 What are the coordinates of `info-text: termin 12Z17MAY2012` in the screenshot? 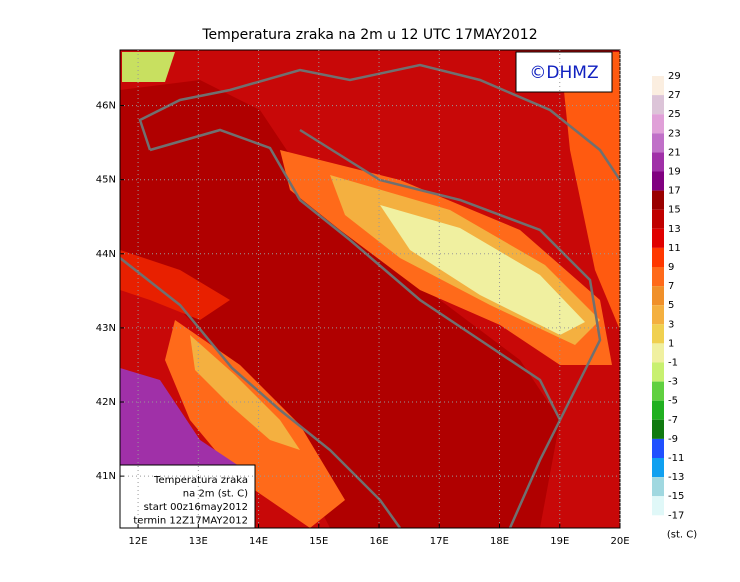 It's located at (190, 521).